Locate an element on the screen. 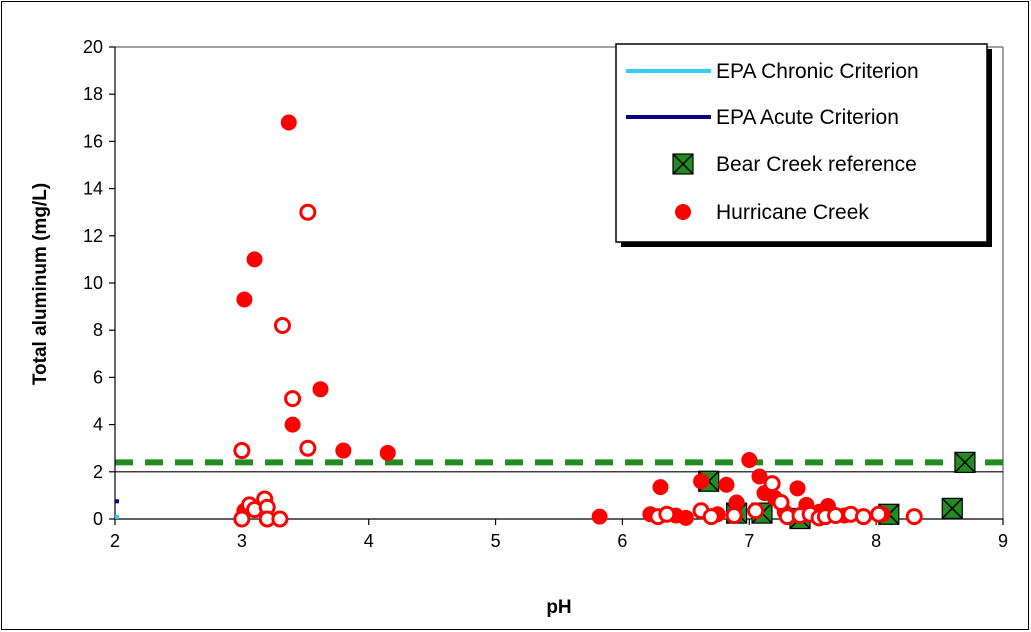 The image size is (1031, 632). x-tick-label: 5 is located at coordinates (496, 541).